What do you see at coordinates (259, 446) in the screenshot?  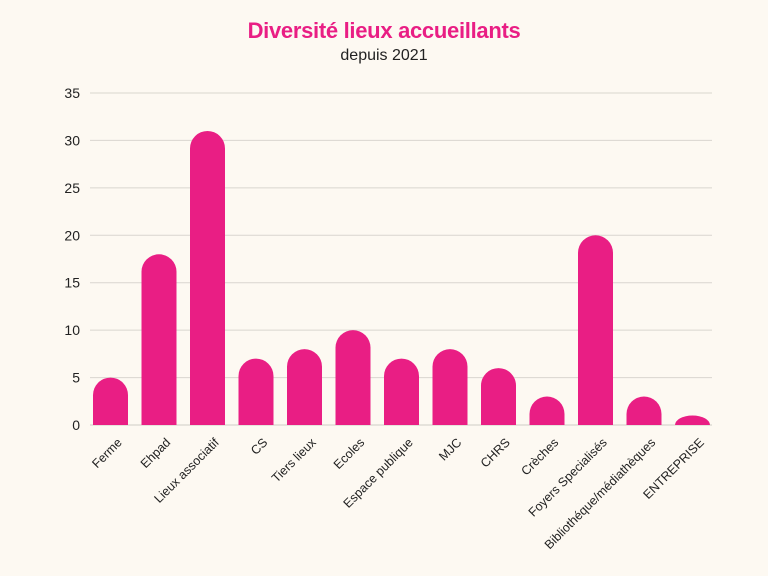 I see `x-tick-label: CS` at bounding box center [259, 446].